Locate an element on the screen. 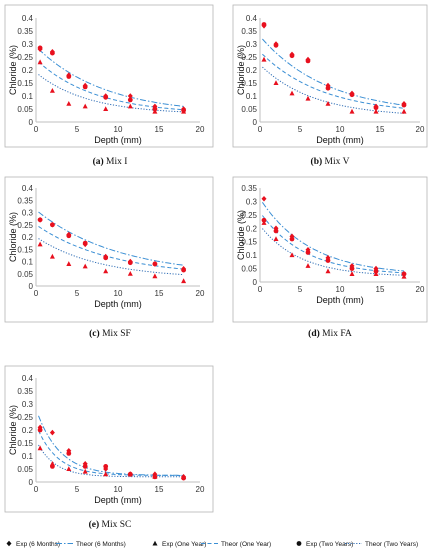 The height and width of the screenshot is (550, 447). legend-label: Theor (One Year) is located at coordinates (246, 544).